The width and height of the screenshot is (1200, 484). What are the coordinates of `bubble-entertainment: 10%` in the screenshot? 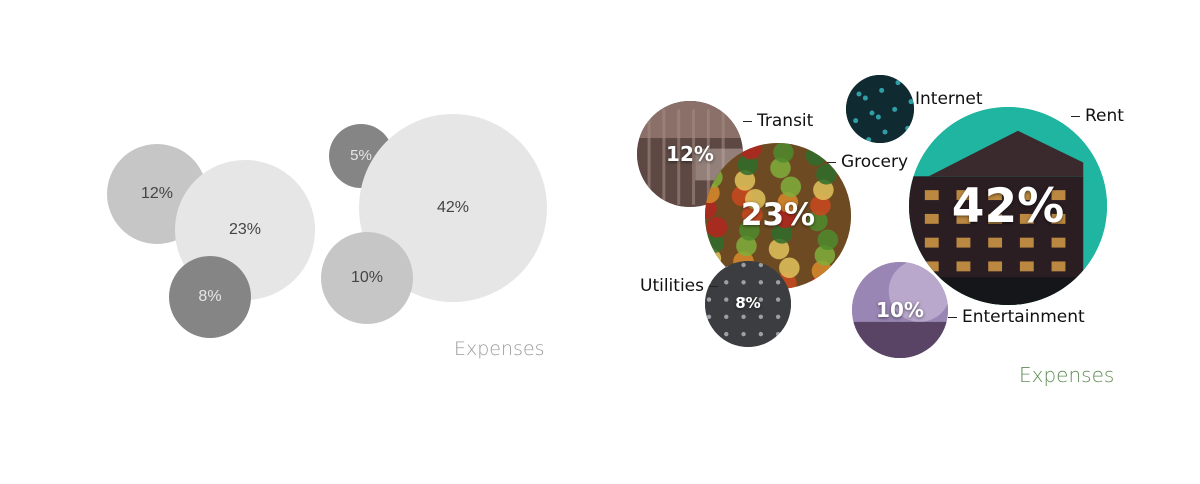 It's located at (900, 310).